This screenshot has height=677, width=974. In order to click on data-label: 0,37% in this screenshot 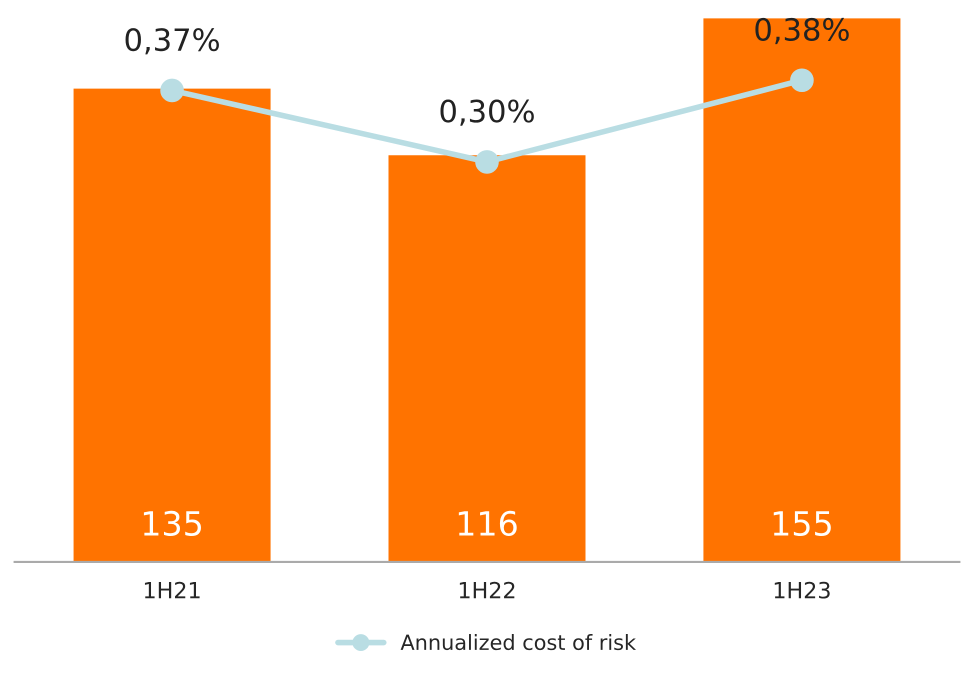, I will do `click(172, 41)`.